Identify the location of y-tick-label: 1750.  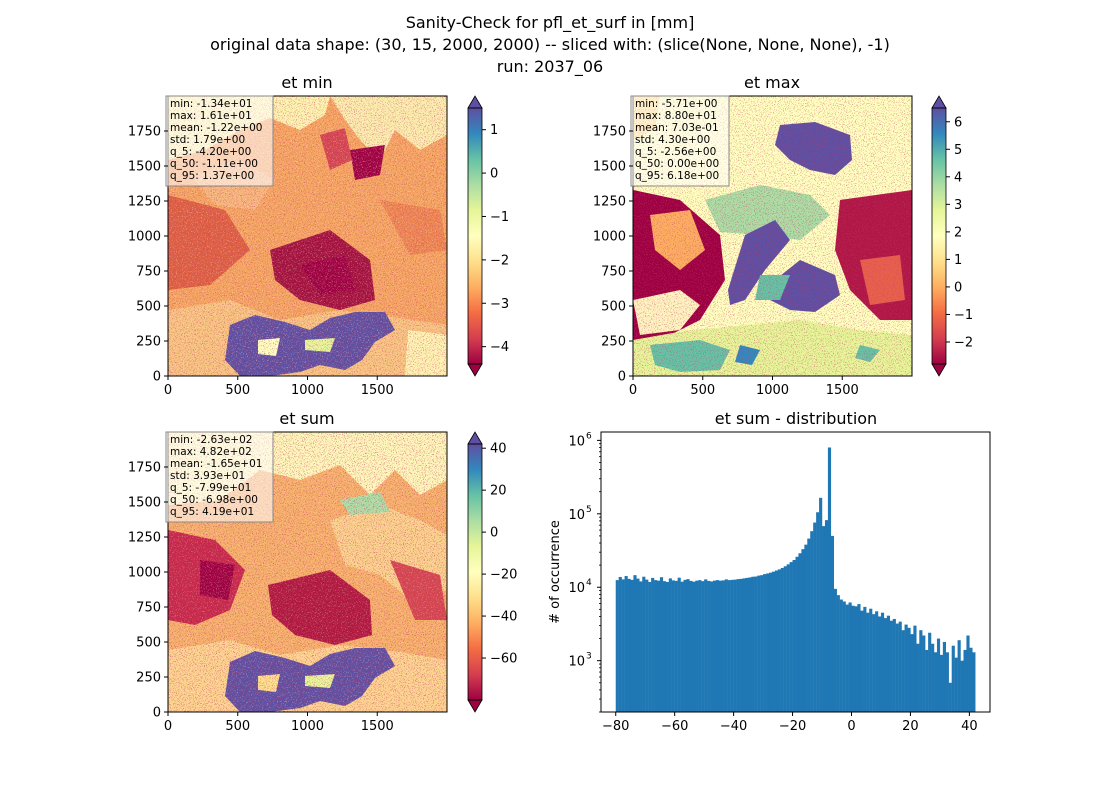
(144, 132).